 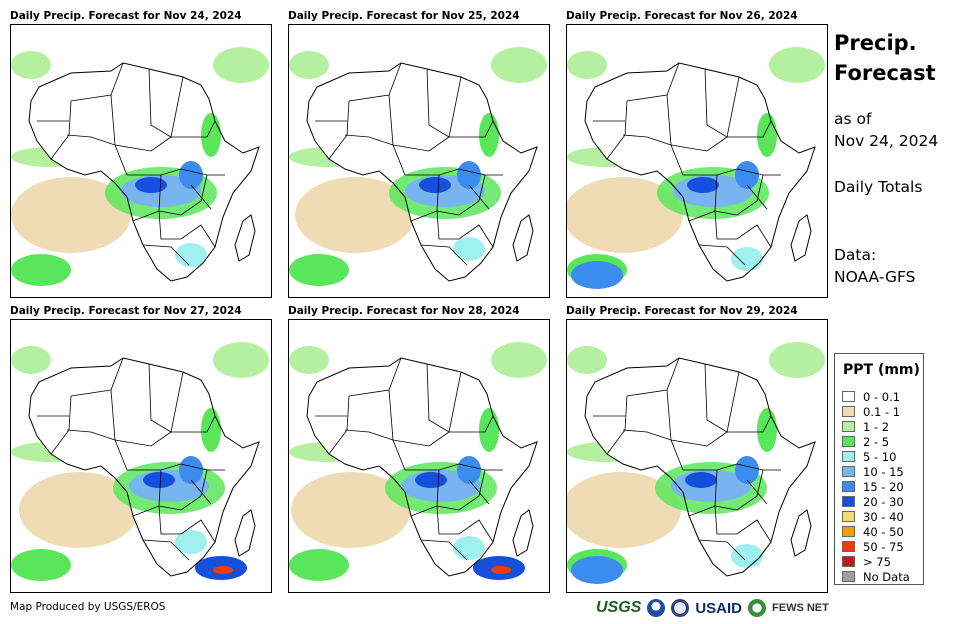 I want to click on map-panel-3: Daily Precip. Forecast for Nov 26, 2024, so click(x=697, y=156).